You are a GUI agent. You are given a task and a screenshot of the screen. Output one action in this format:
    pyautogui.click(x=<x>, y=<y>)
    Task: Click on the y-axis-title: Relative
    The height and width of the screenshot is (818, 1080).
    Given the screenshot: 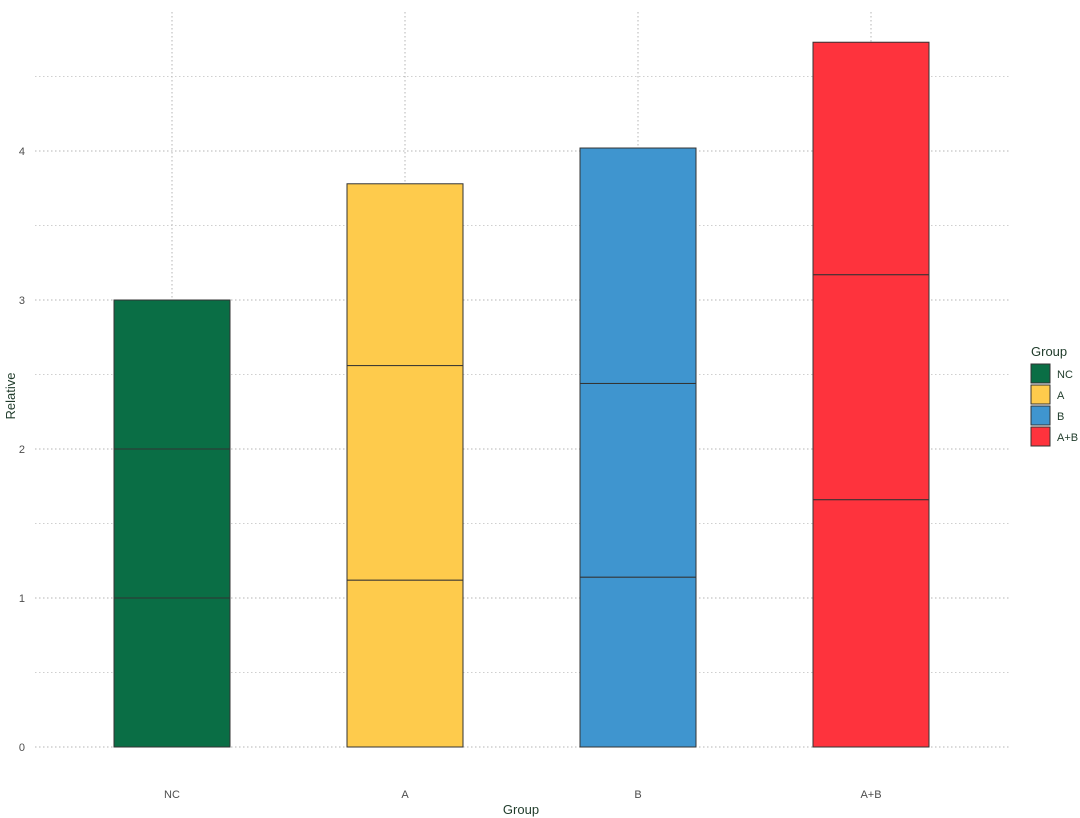 What is the action you would take?
    pyautogui.click(x=10, y=396)
    